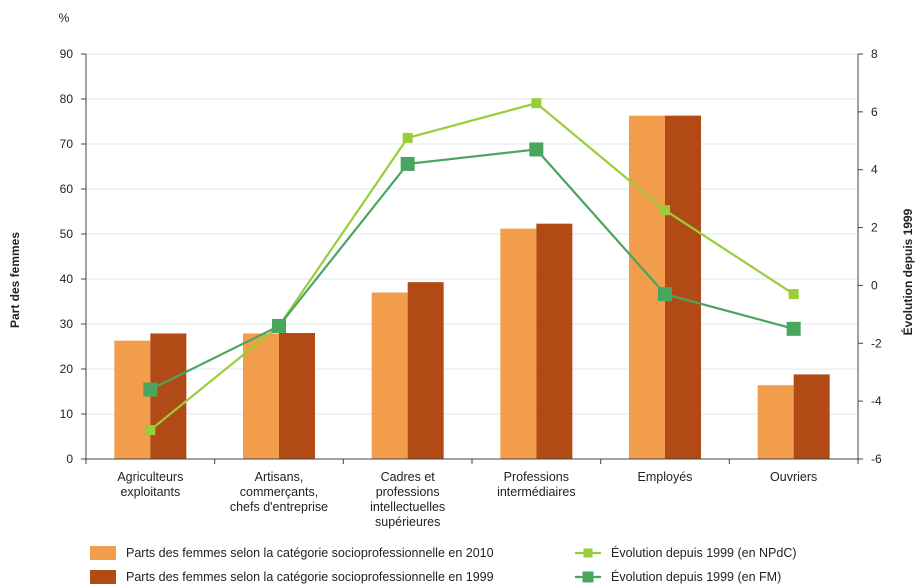  I want to click on legend-label: Évolution depuis 1999 (en FM), so click(696, 576).